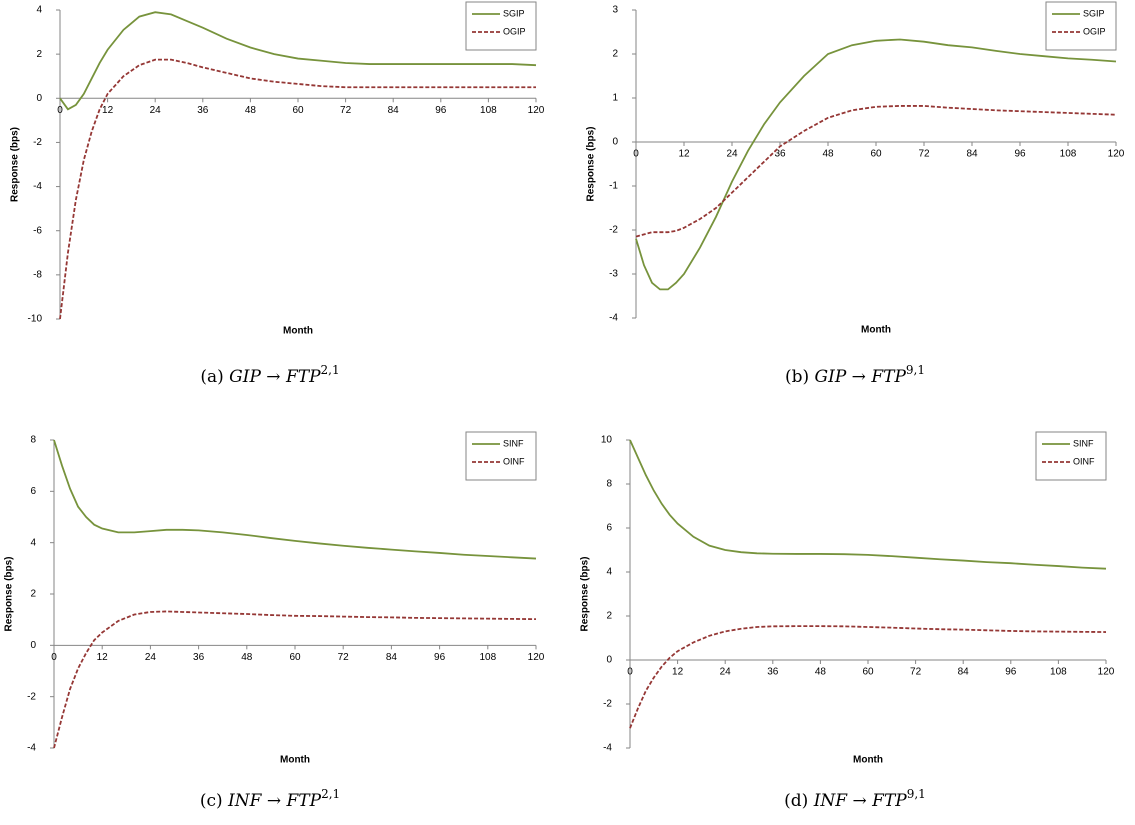 This screenshot has width=1135, height=825. What do you see at coordinates (609, 528) in the screenshot?
I see `y-tick-label: 6` at bounding box center [609, 528].